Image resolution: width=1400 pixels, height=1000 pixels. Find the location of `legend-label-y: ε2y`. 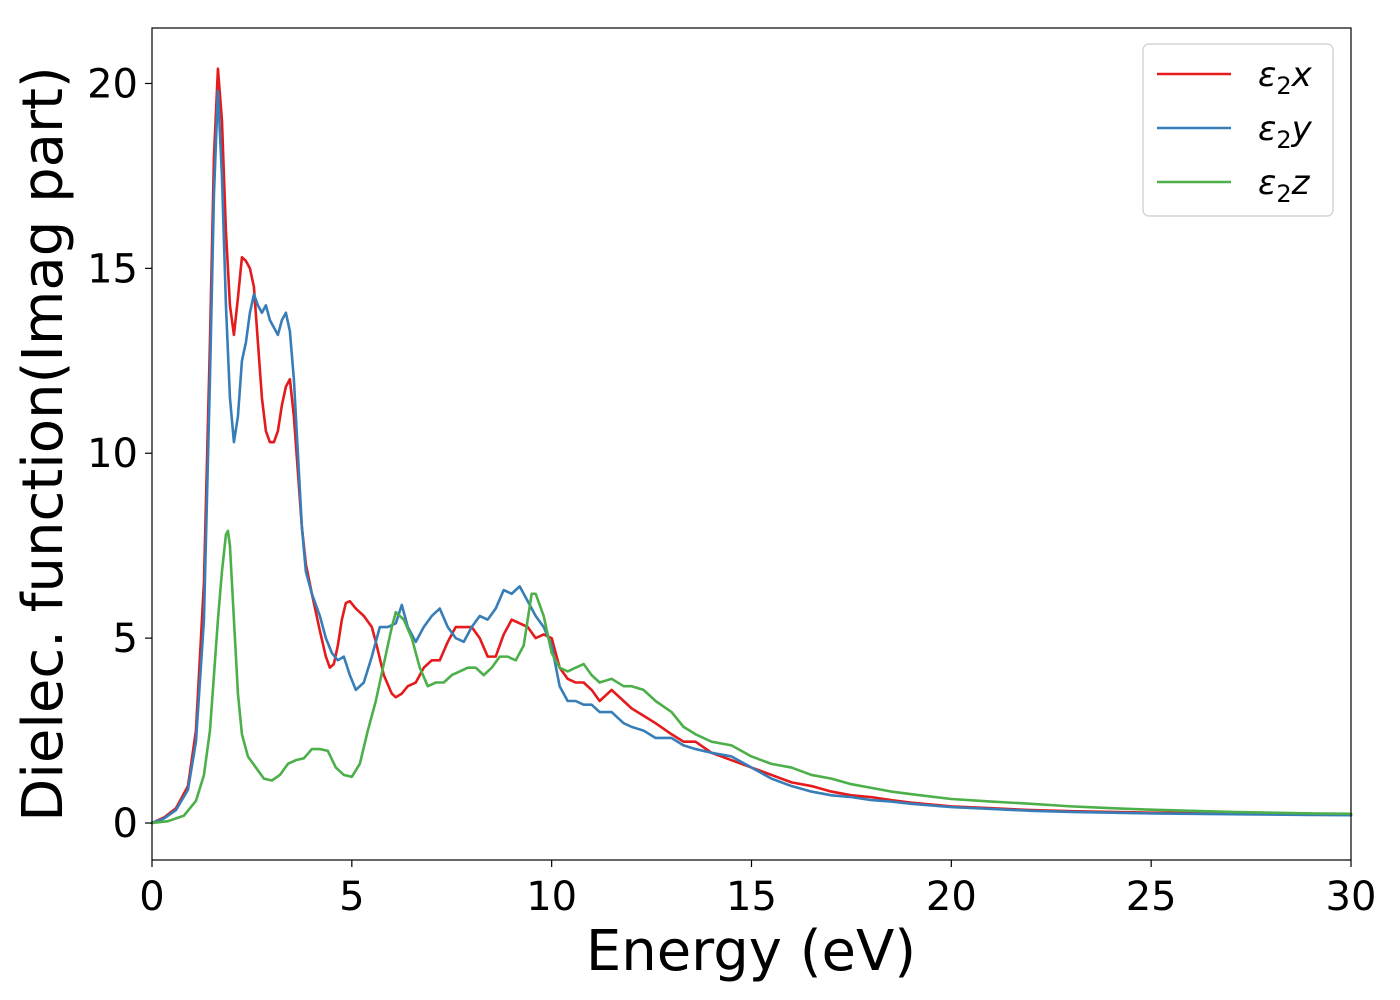

legend-label-y: ε2y is located at coordinates (1285, 131).